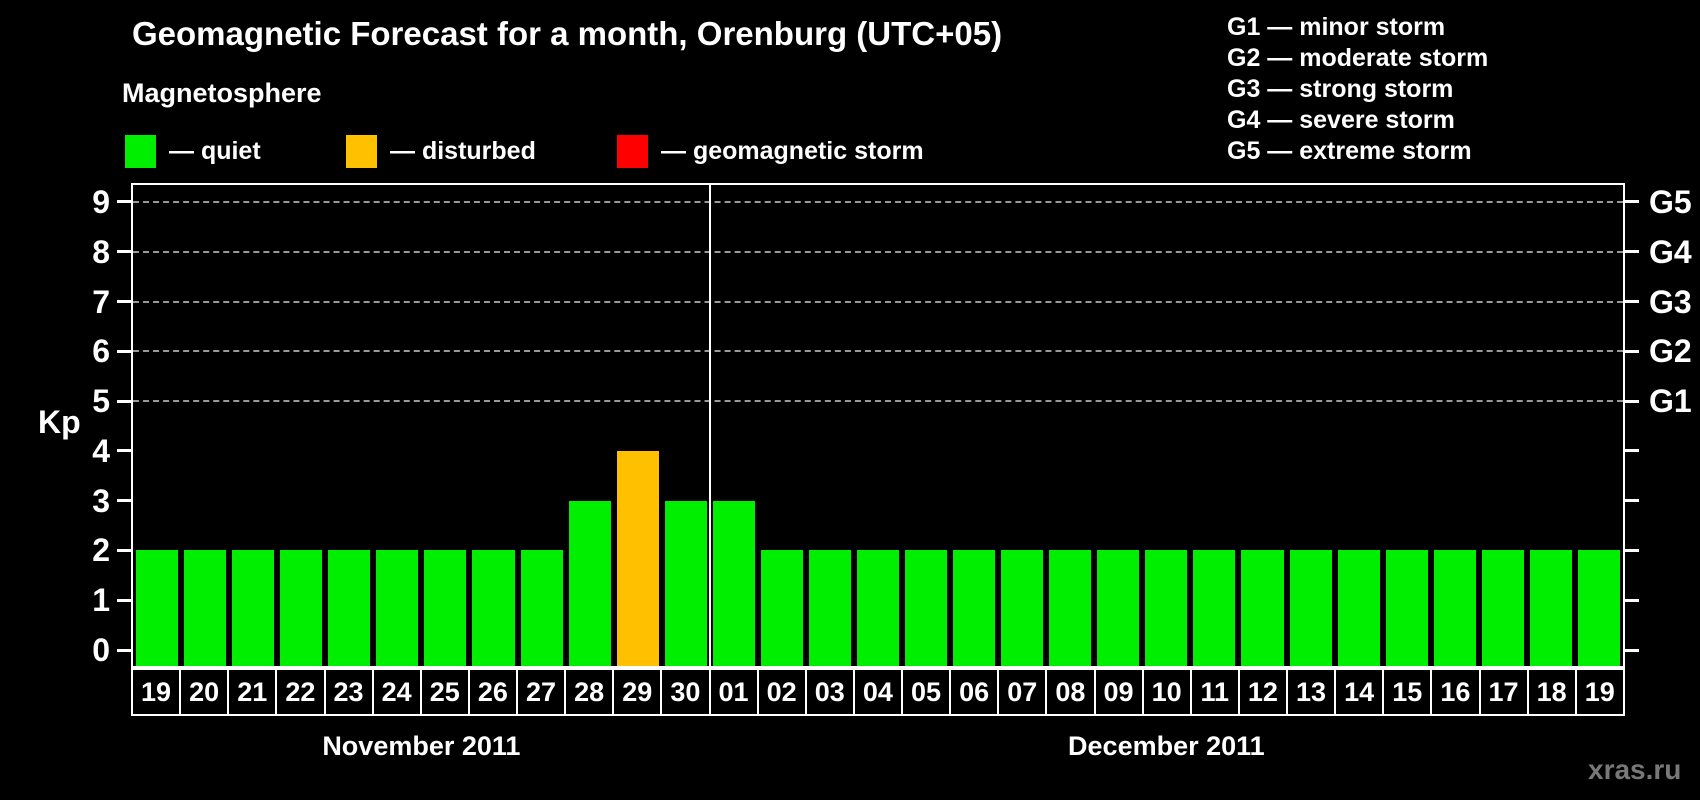 The height and width of the screenshot is (800, 1700). Describe the element at coordinates (398, 692) in the screenshot. I see `day-cell: 24` at that location.